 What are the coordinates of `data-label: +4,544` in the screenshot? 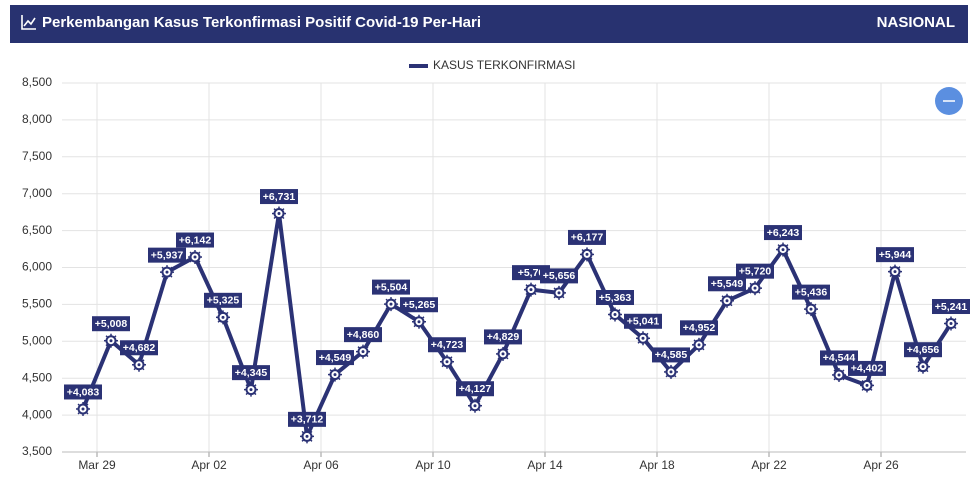 It's located at (839, 358).